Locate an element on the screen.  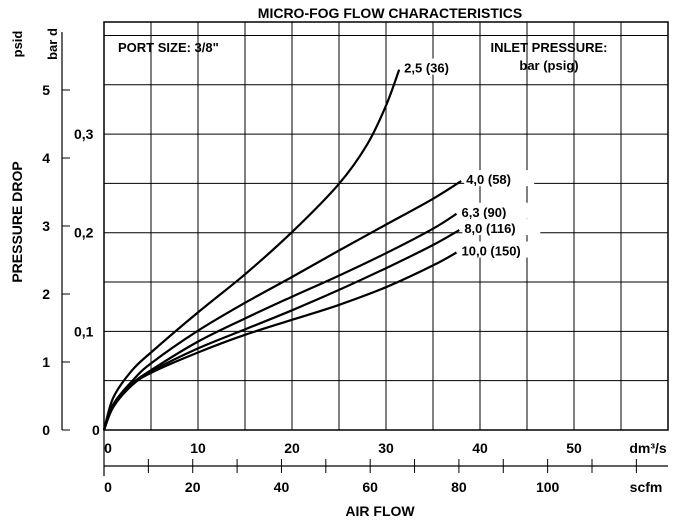
x-unit-primary: dm³/s is located at coordinates (648, 448).